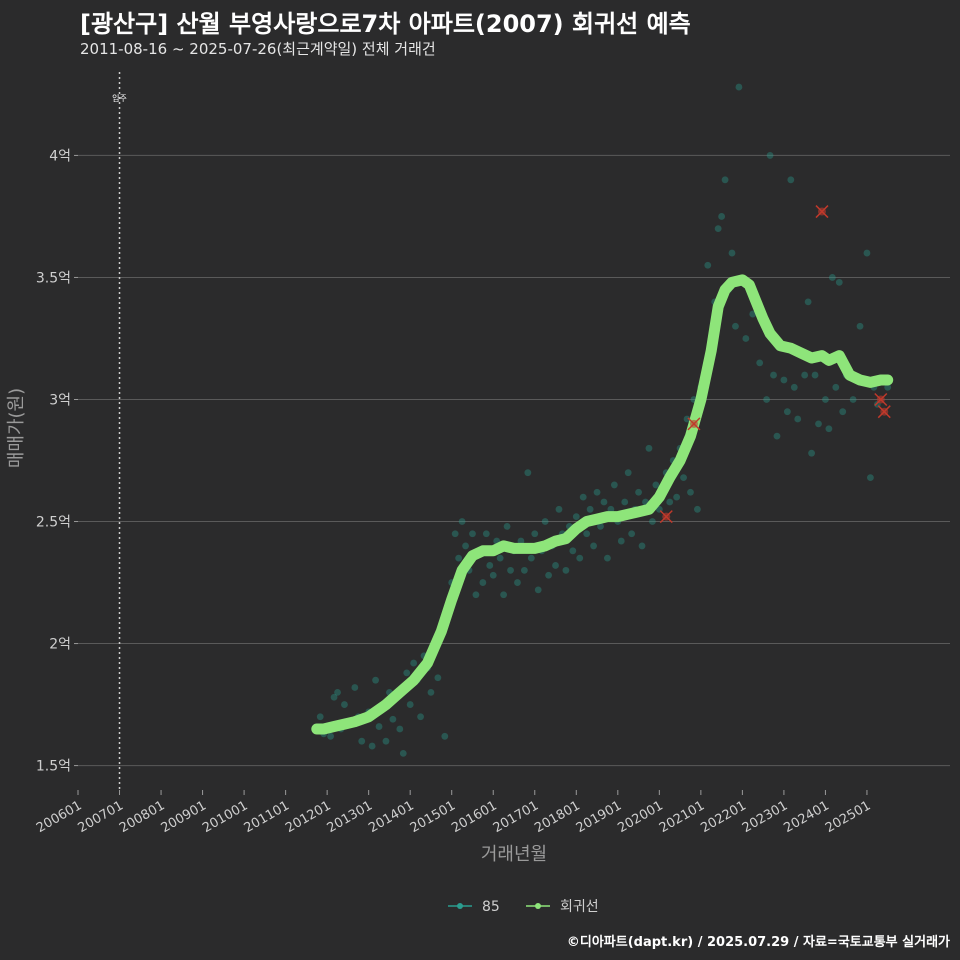  Describe the element at coordinates (474, 907) in the screenshot. I see `legend-item: 85` at that location.